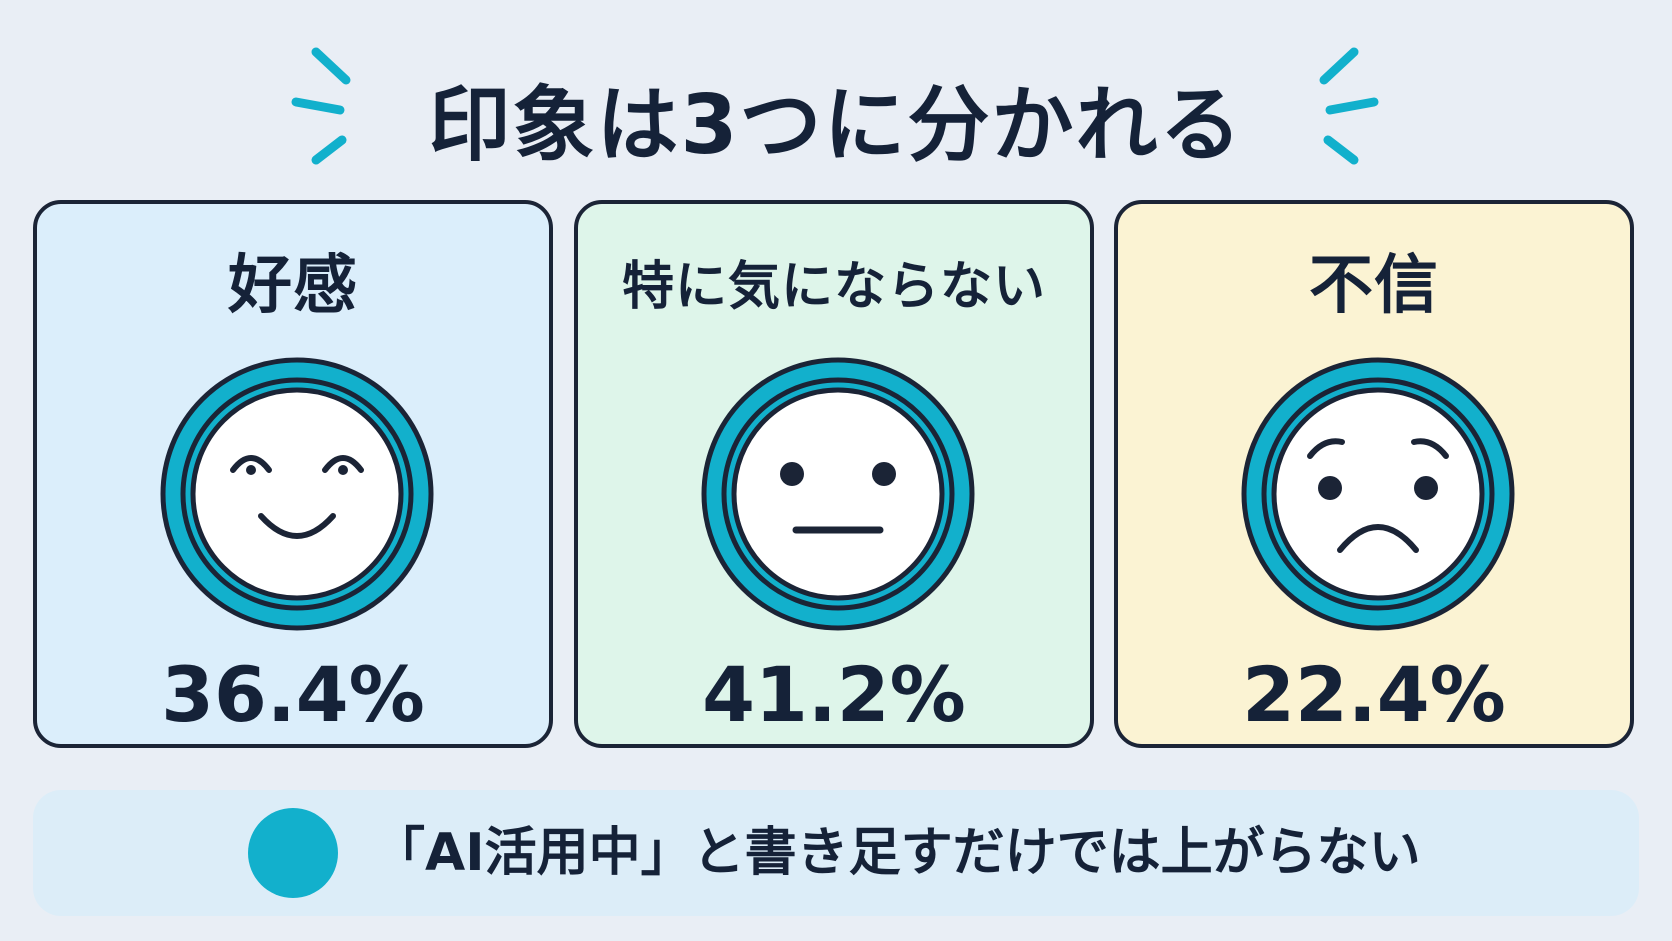  What do you see at coordinates (1374, 694) in the screenshot?
I see `percentage-value: 22.4%` at bounding box center [1374, 694].